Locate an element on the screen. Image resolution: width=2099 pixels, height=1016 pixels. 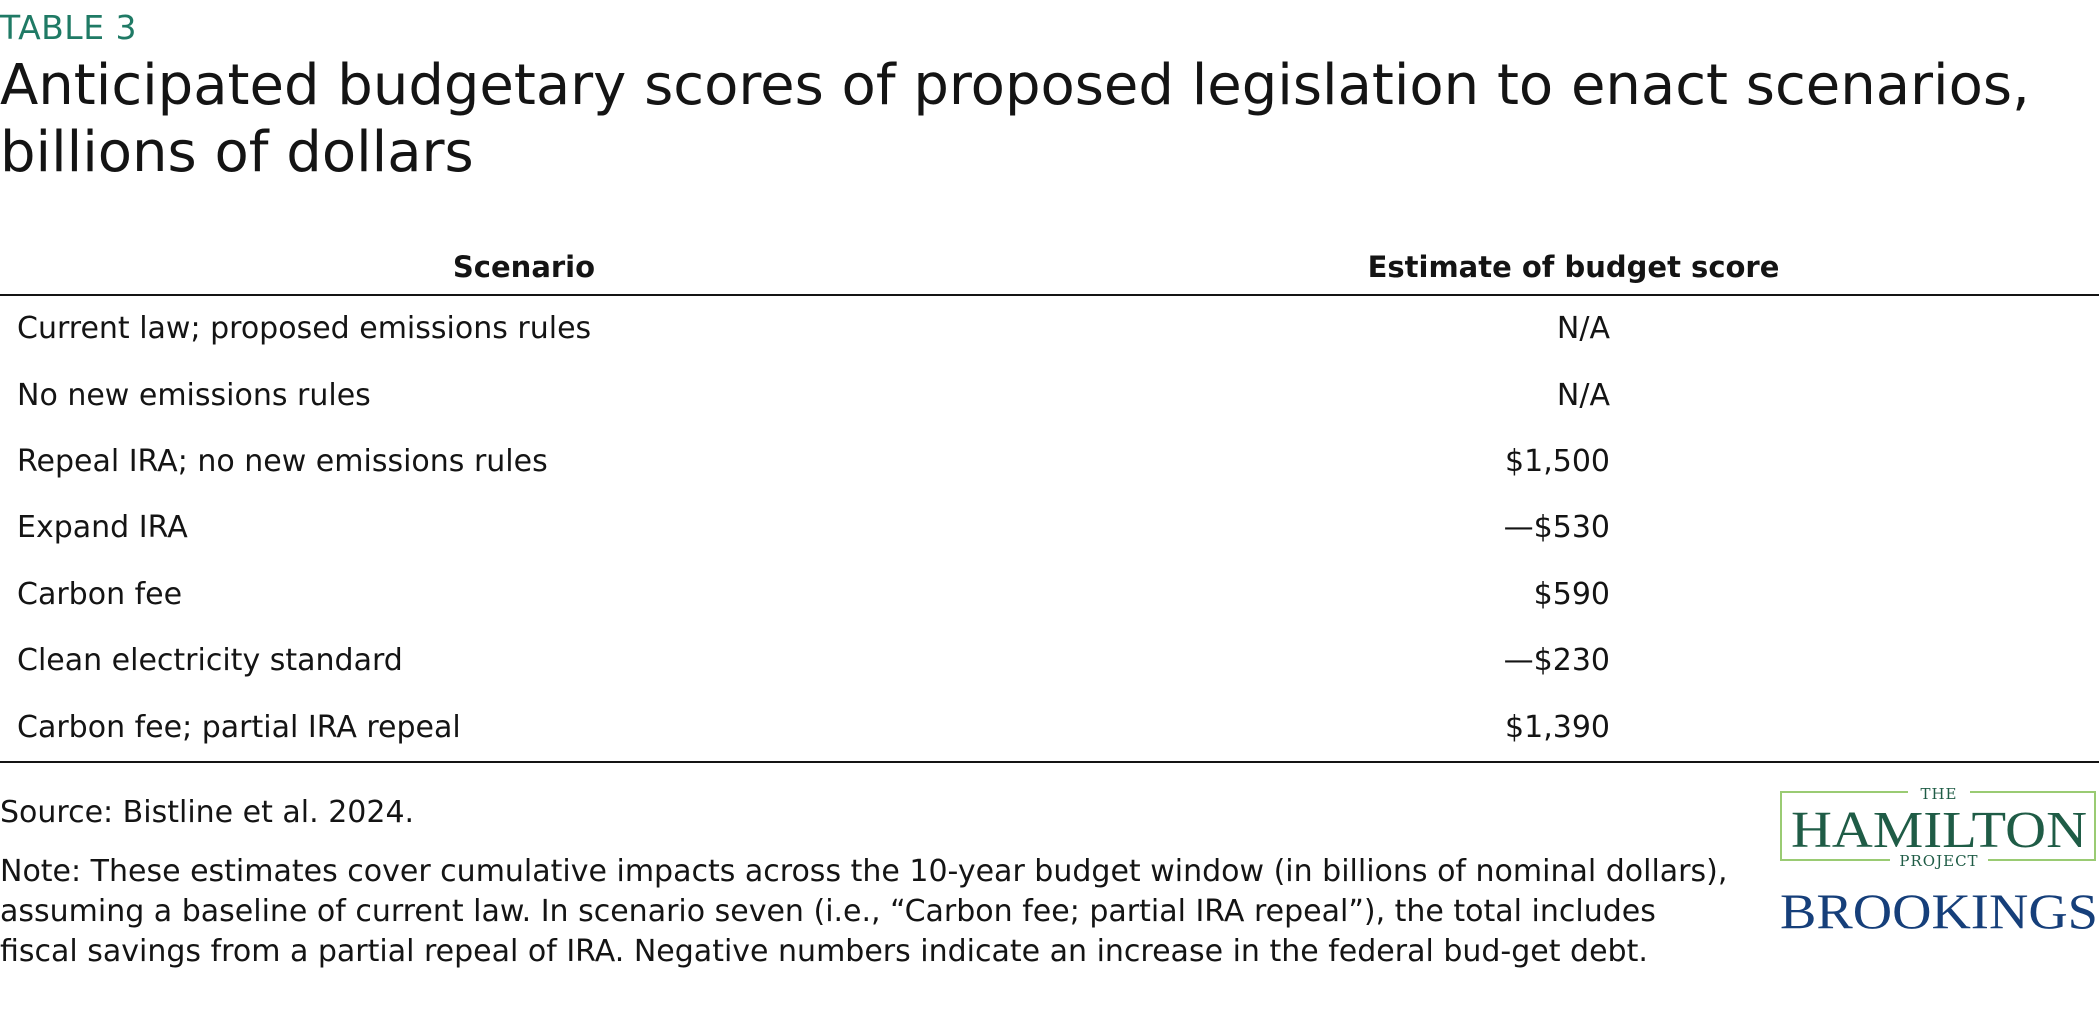
hamilton-brookings-logo: THE HAMILTON PROJECT BROOKINGS is located at coordinates (1939, 860).